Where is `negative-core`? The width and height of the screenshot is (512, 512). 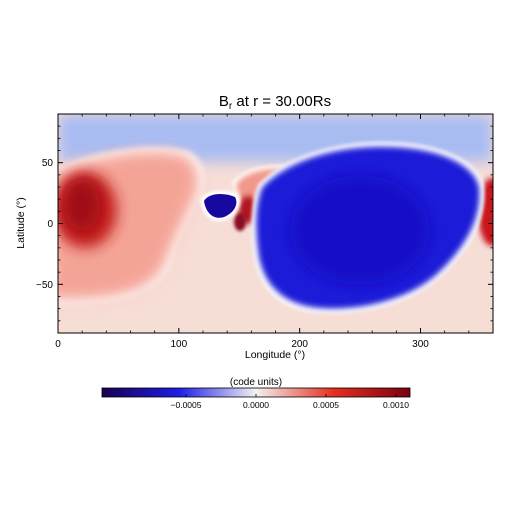 negative-core is located at coordinates (360, 230).